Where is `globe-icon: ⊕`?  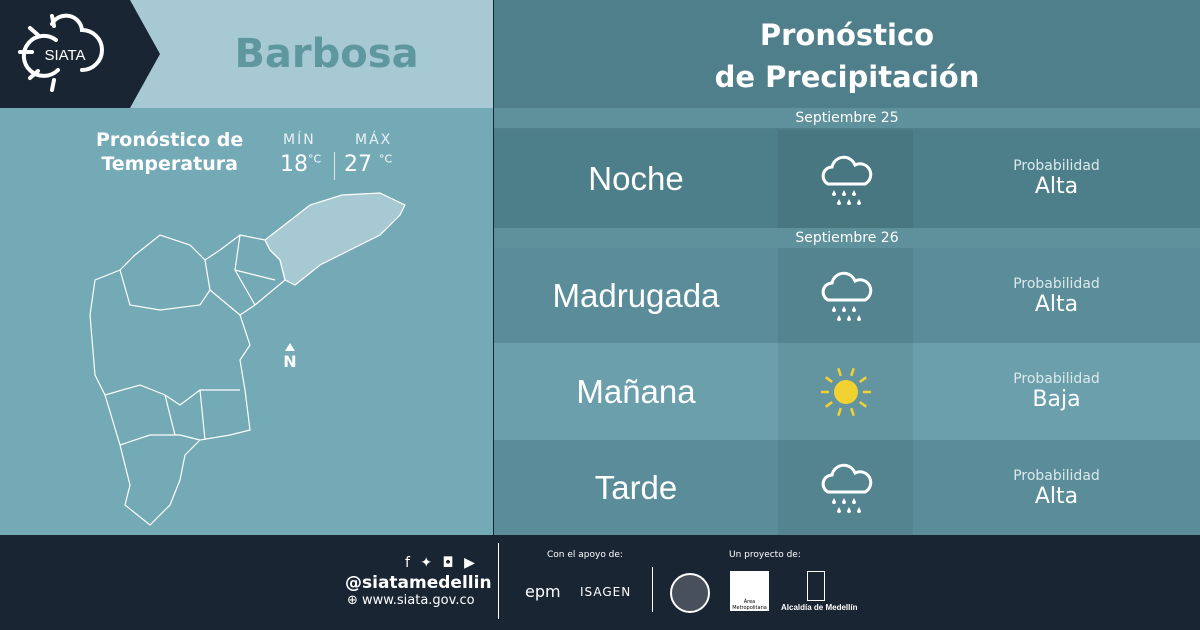 globe-icon: ⊕ is located at coordinates (352, 600).